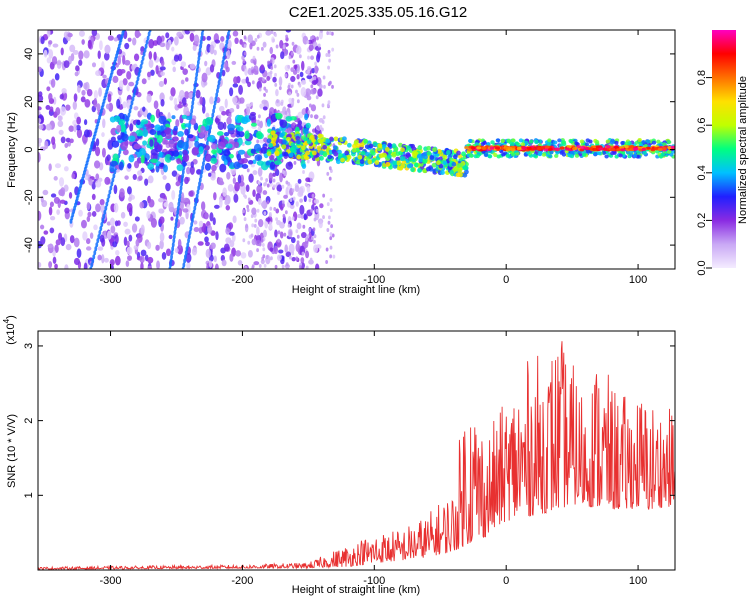  I want to click on snr-x-tick-label: -200, so click(242, 581).